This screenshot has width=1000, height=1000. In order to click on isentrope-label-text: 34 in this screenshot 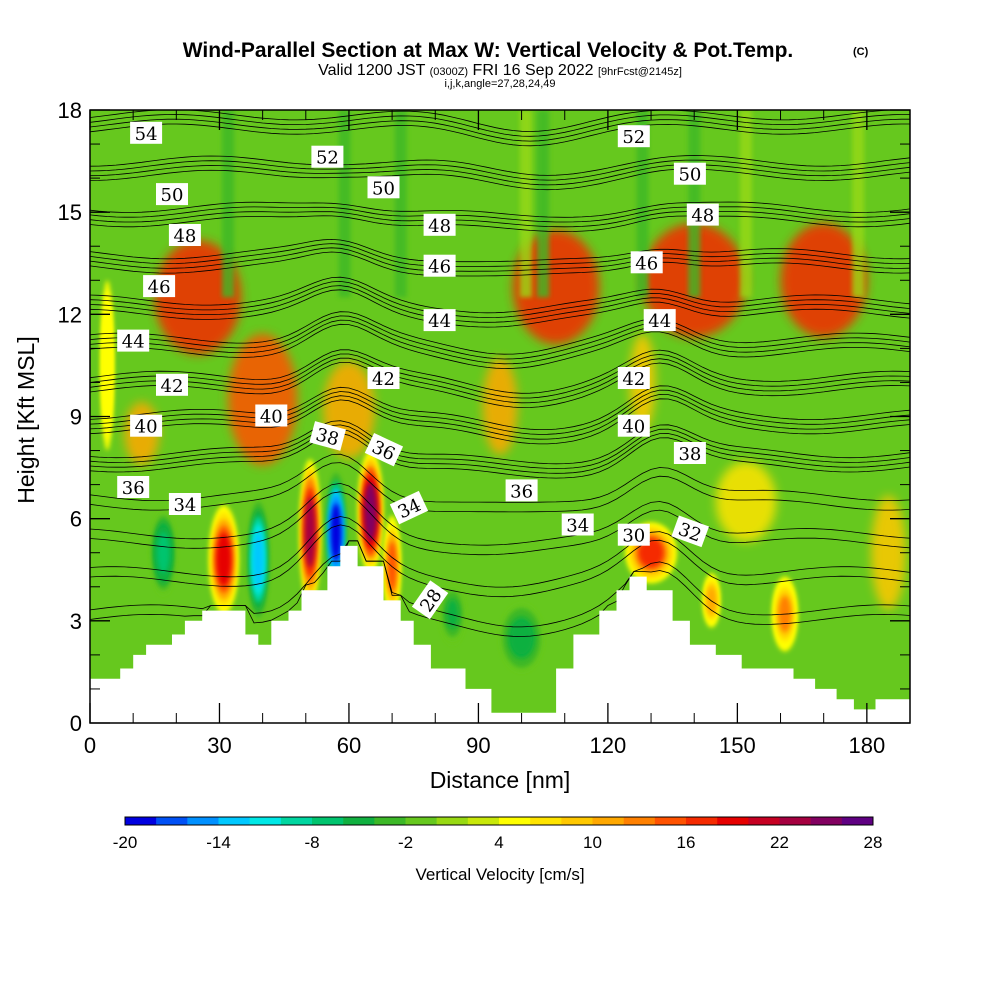, I will do `click(184, 505)`.